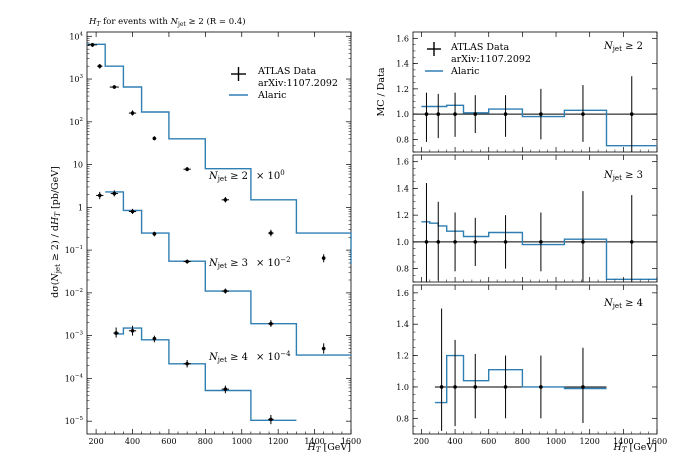  Describe the element at coordinates (623, 304) in the screenshot. I see `ratio-panel-3-label: Njet ≥ 4` at that location.